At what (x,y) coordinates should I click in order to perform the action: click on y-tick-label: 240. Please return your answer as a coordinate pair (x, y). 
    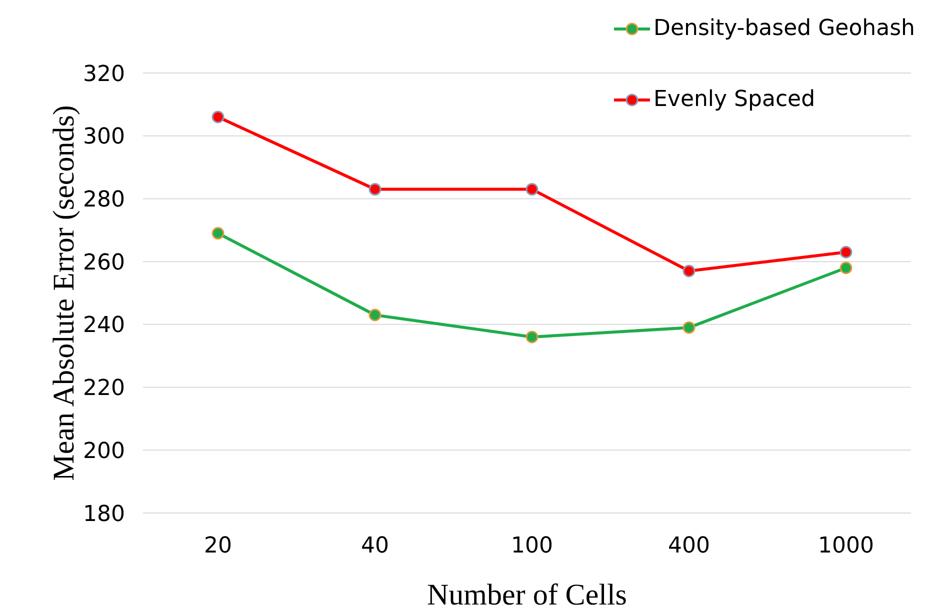
    Looking at the image, I should click on (104, 325).